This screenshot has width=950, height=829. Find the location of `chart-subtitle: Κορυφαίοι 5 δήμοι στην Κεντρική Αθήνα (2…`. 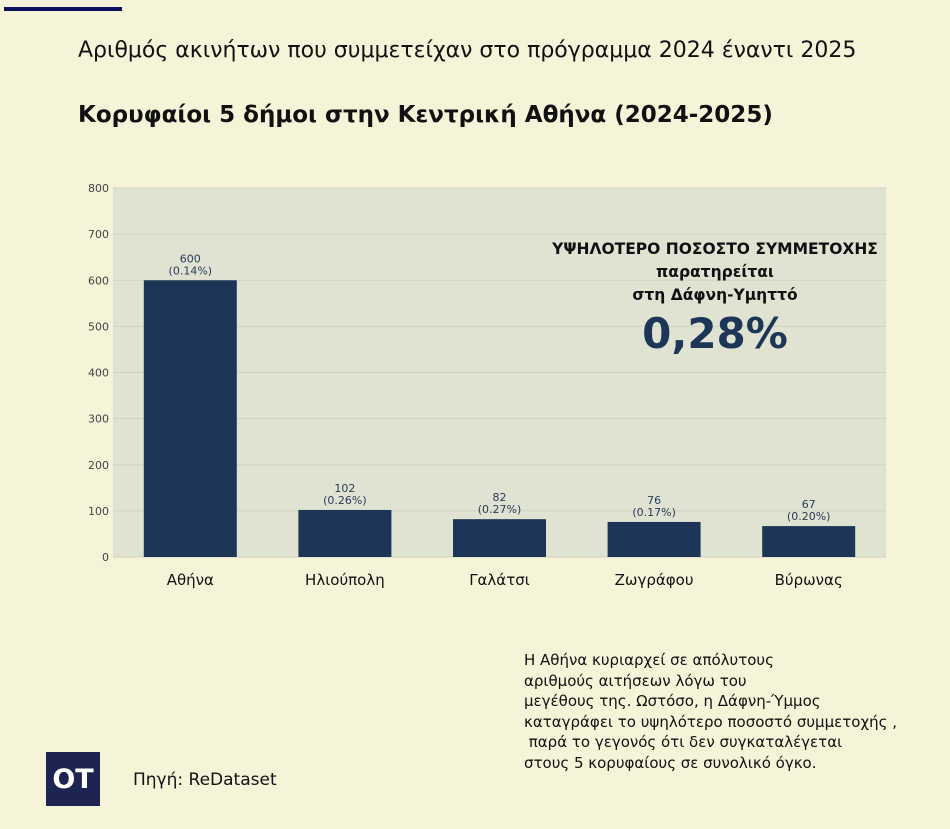

chart-subtitle: Κορυφαίοι 5 δήμοι στην Κεντρική Αθήνα (2… is located at coordinates (425, 115).